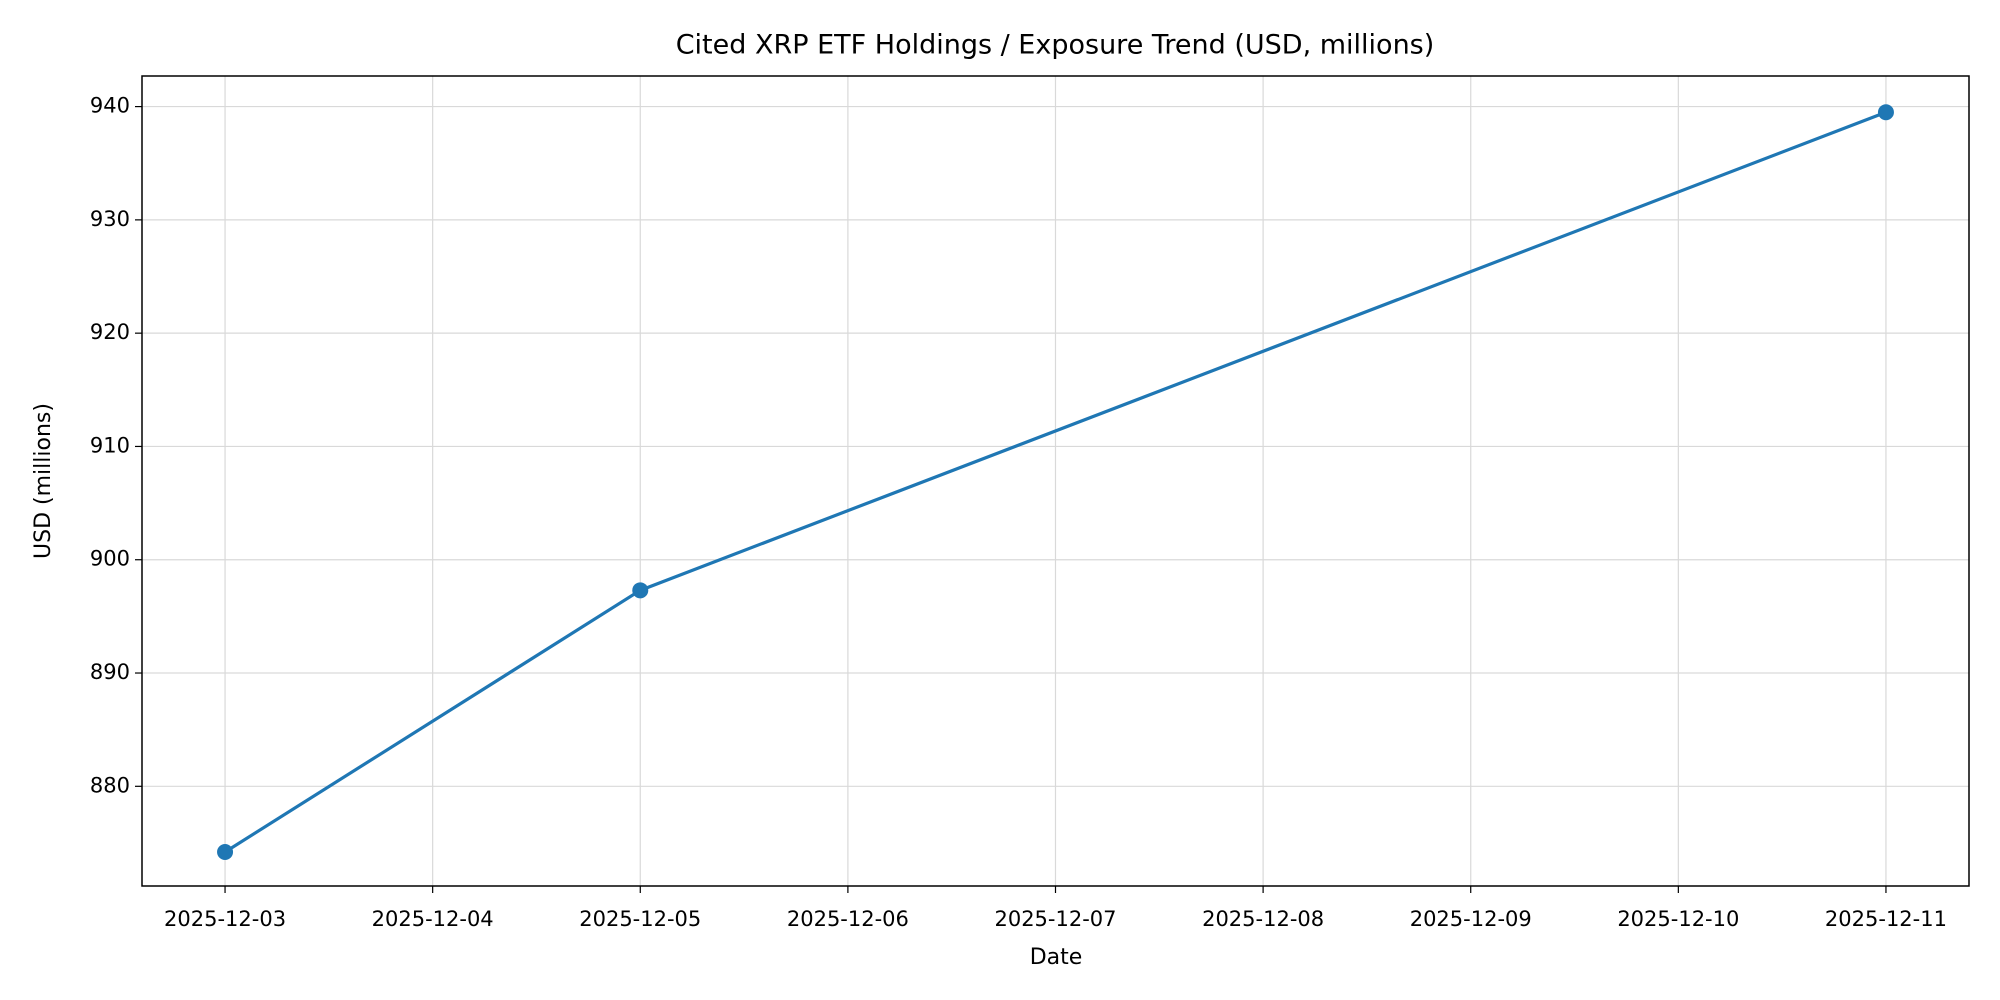 Image resolution: width=2000 pixels, height=1000 pixels. Describe the element at coordinates (1471, 919) in the screenshot. I see `x-tick-label: 2025-12-09` at that location.